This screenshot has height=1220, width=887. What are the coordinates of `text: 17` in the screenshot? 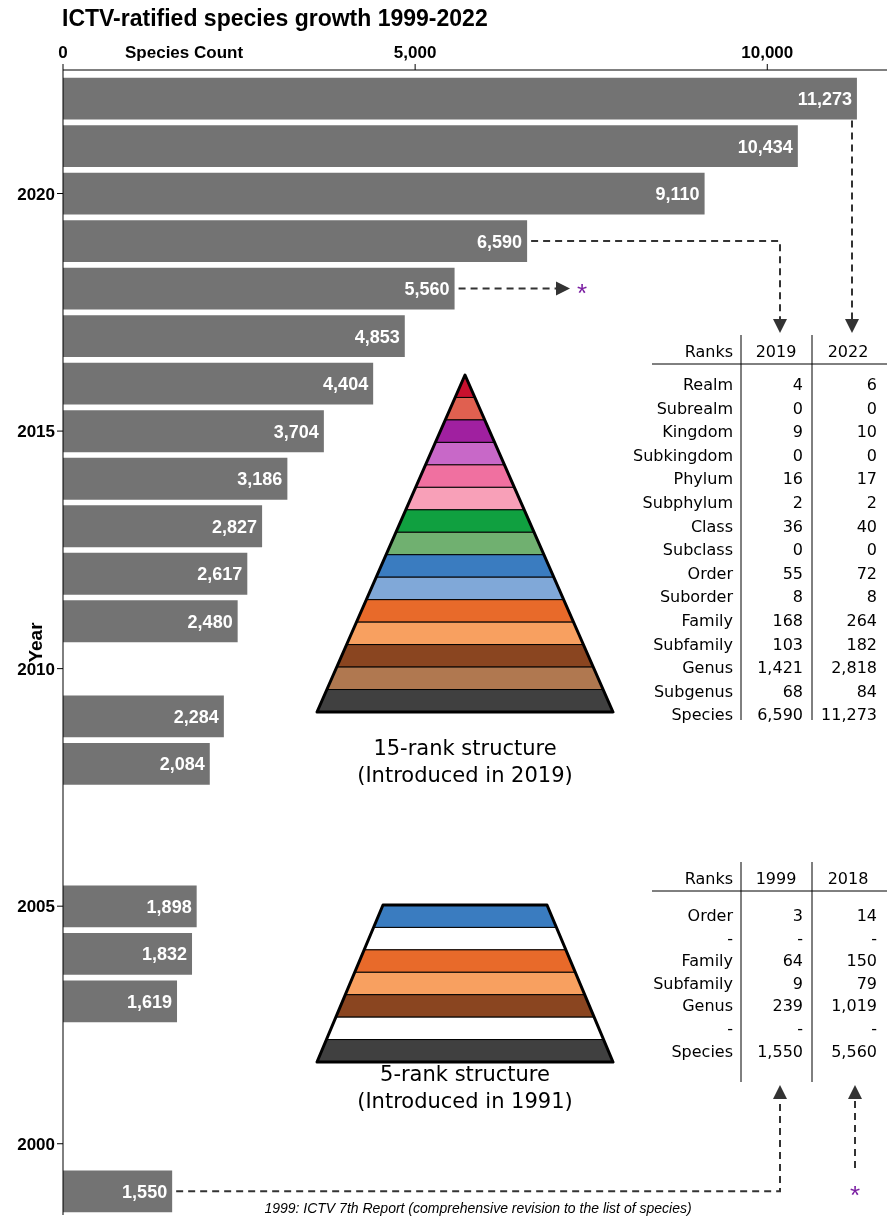 It's located at (866, 479).